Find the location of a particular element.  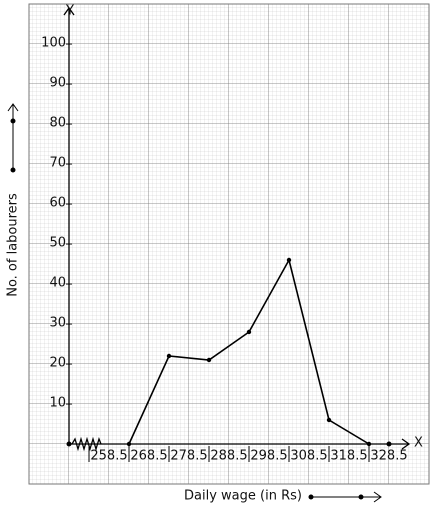

x-axis-letter: X is located at coordinates (418, 443).